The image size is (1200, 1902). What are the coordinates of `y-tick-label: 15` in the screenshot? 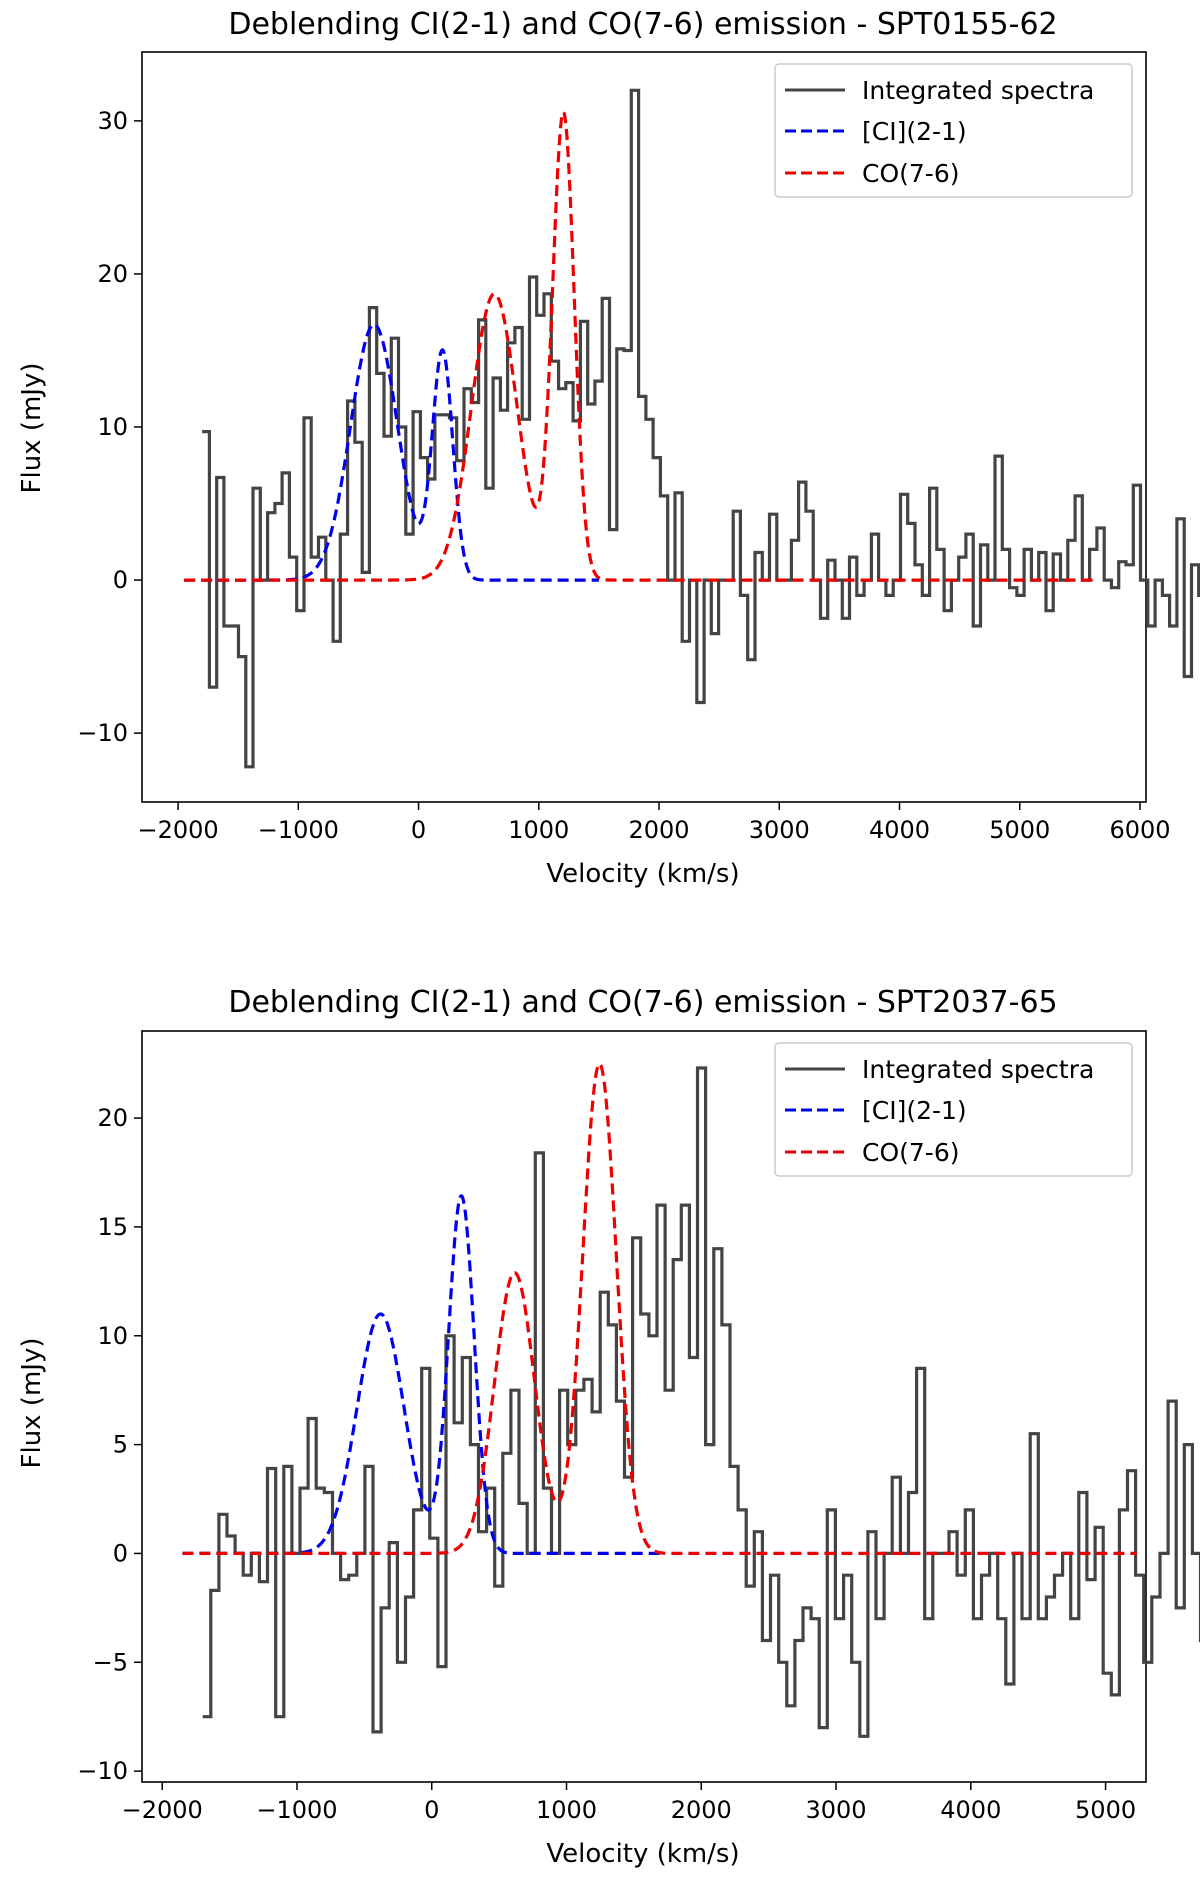 It's located at (112, 1227).